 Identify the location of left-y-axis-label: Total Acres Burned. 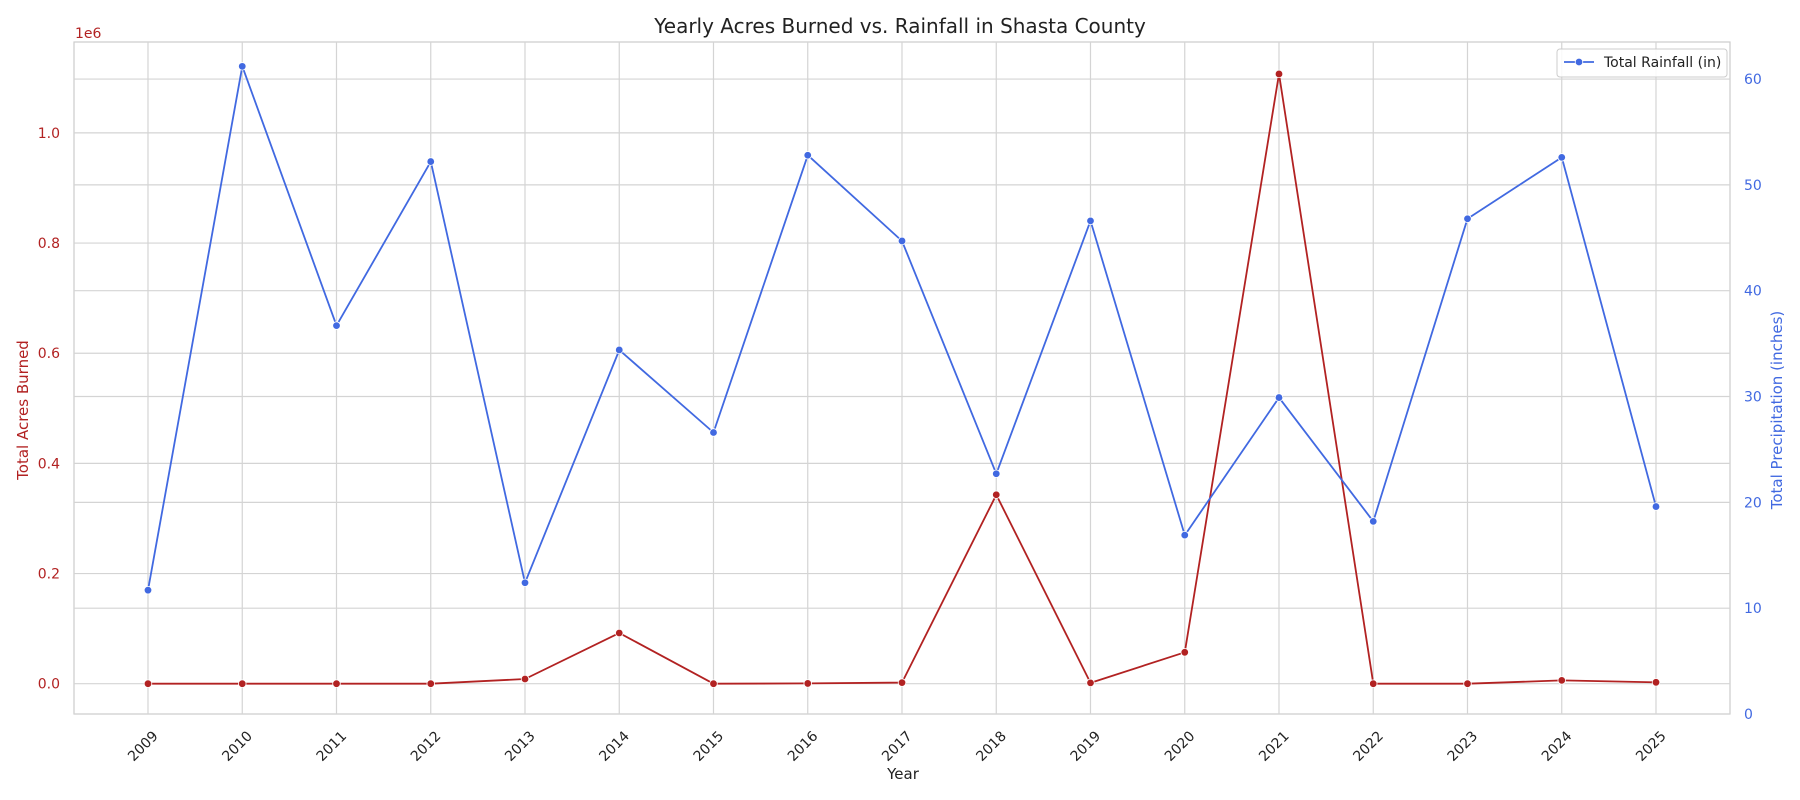
(23, 410).